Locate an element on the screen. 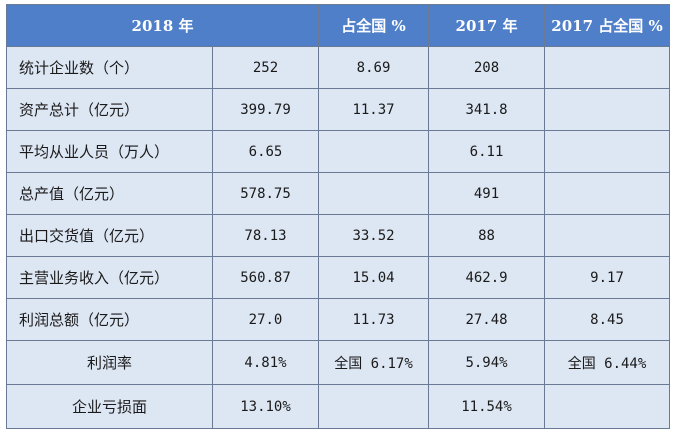  value-2017: 462.9 is located at coordinates (487, 277).